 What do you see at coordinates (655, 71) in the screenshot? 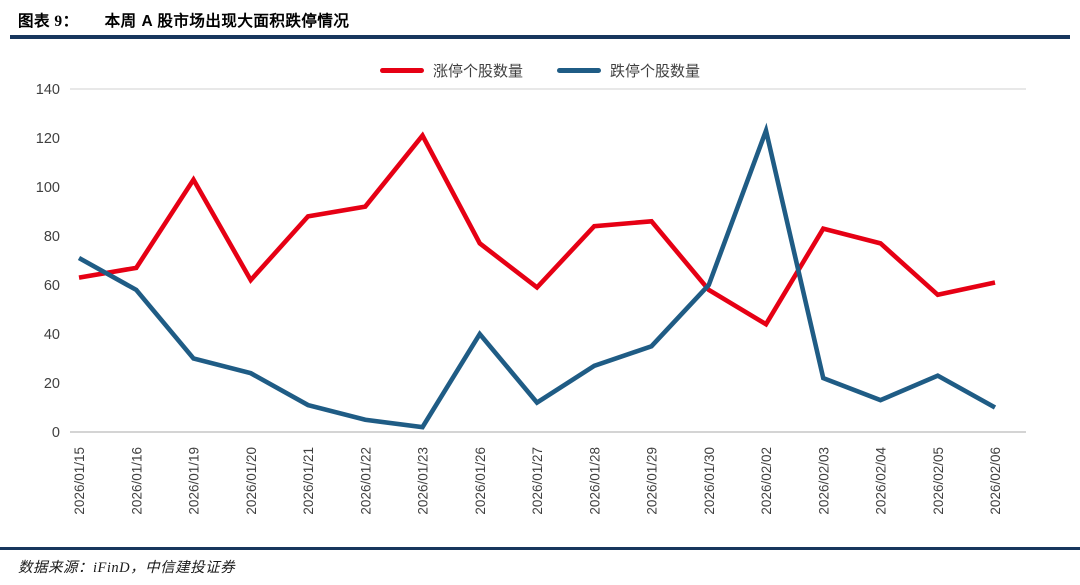
I see `legend-label-limit-down: 跌停个股数量` at bounding box center [655, 71].